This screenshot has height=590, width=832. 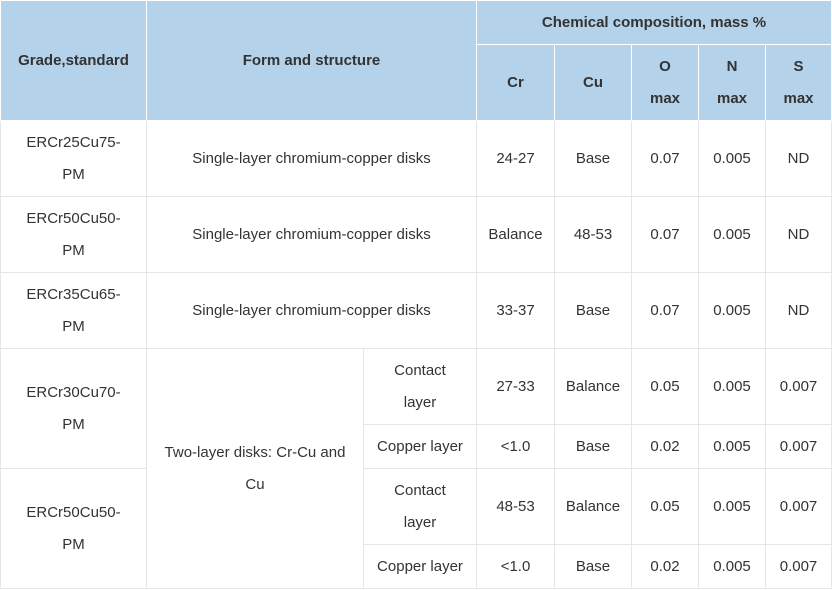 I want to click on cu-cell: 48-53, so click(x=593, y=234).